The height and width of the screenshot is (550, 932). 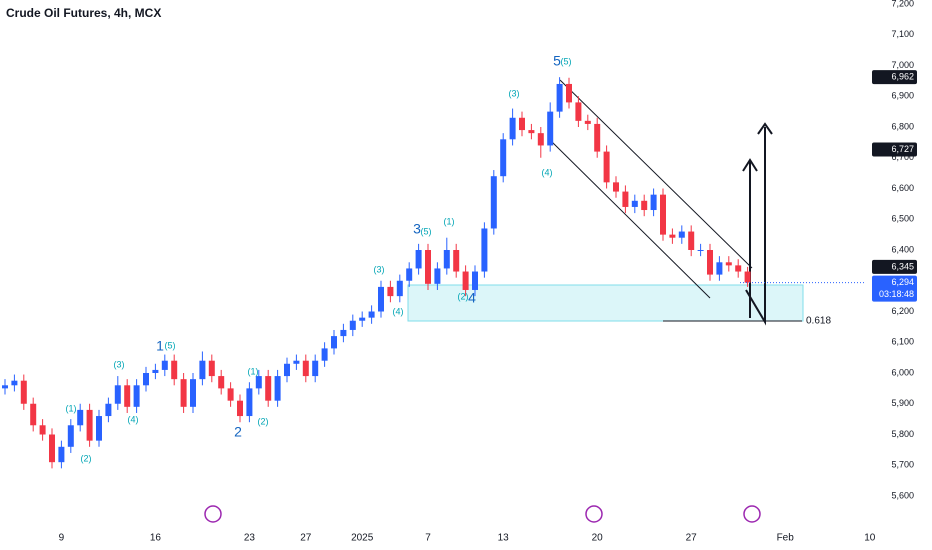 I want to click on wave-label: 1, so click(x=160, y=346).